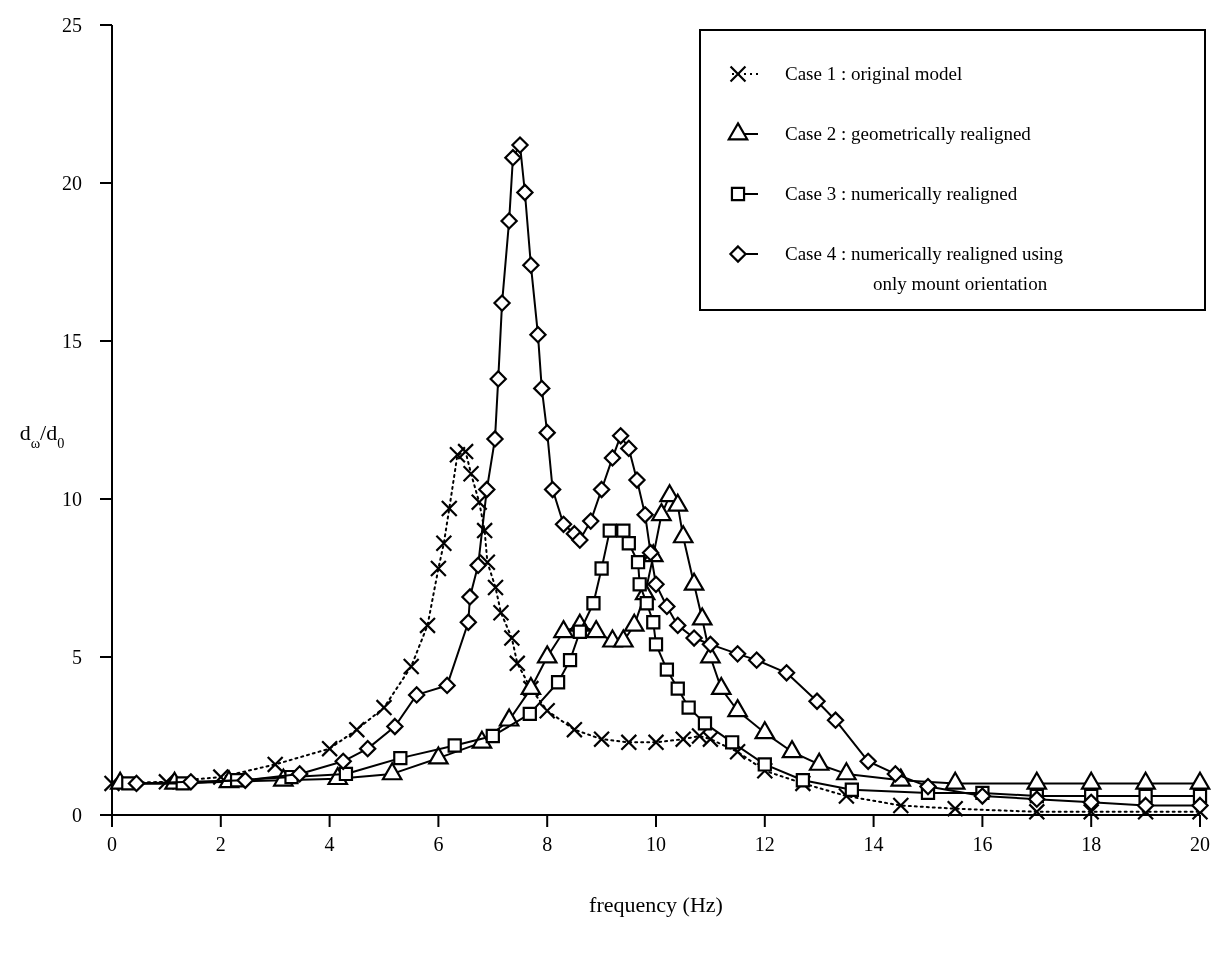 This screenshot has height=961, width=1221. I want to click on legend-label: Case 3 : numerically realigned, so click(901, 193).